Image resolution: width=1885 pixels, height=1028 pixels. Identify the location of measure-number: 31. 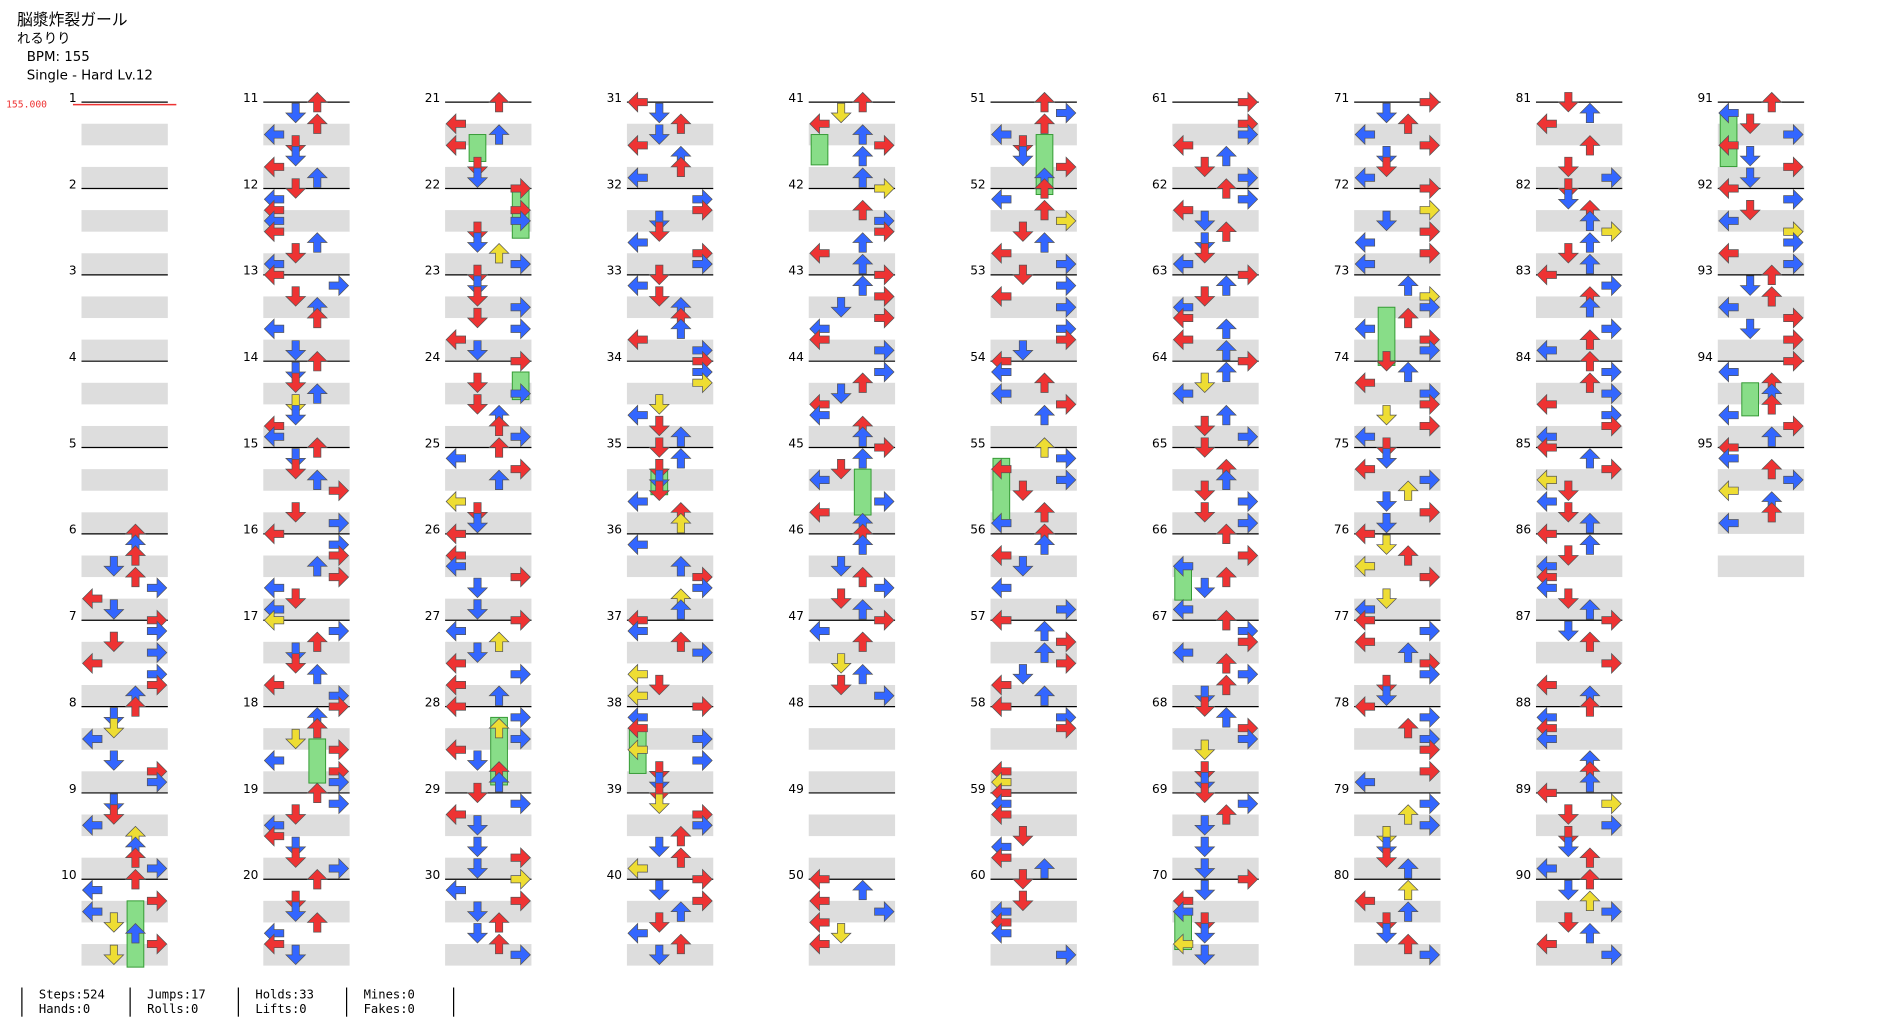
(614, 98).